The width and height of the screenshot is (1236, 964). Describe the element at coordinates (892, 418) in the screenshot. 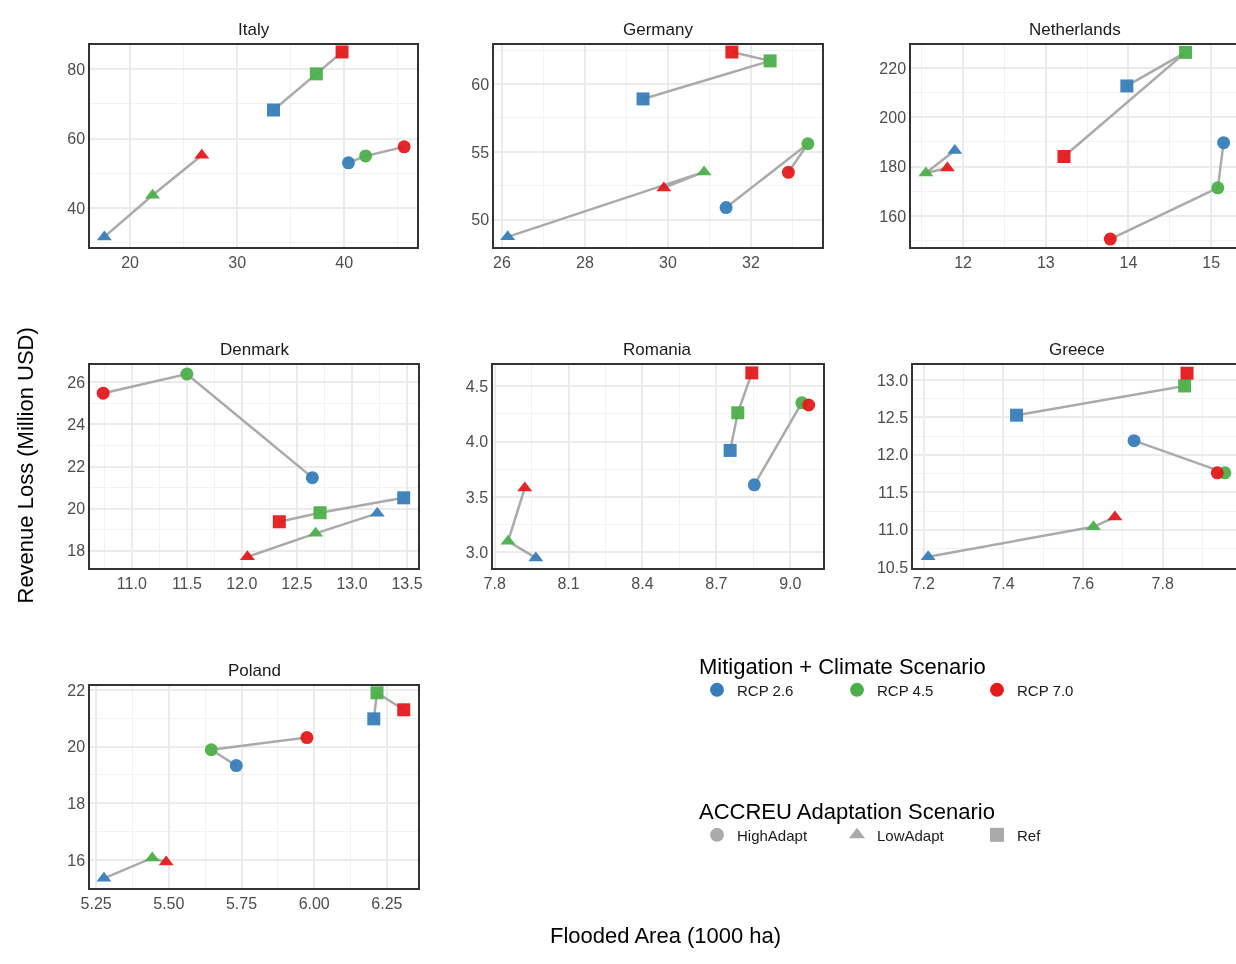

I see `y-tick-label: 12.5` at that location.